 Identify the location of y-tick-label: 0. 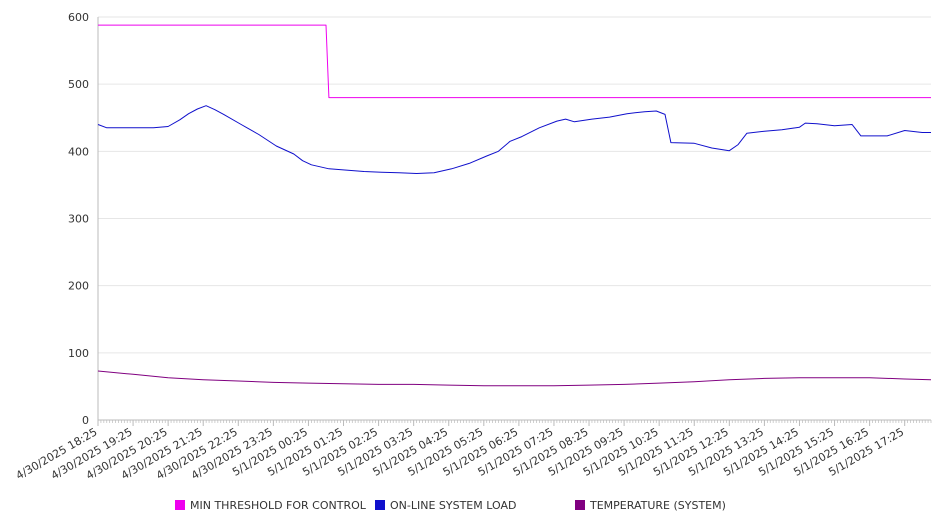
(85, 420).